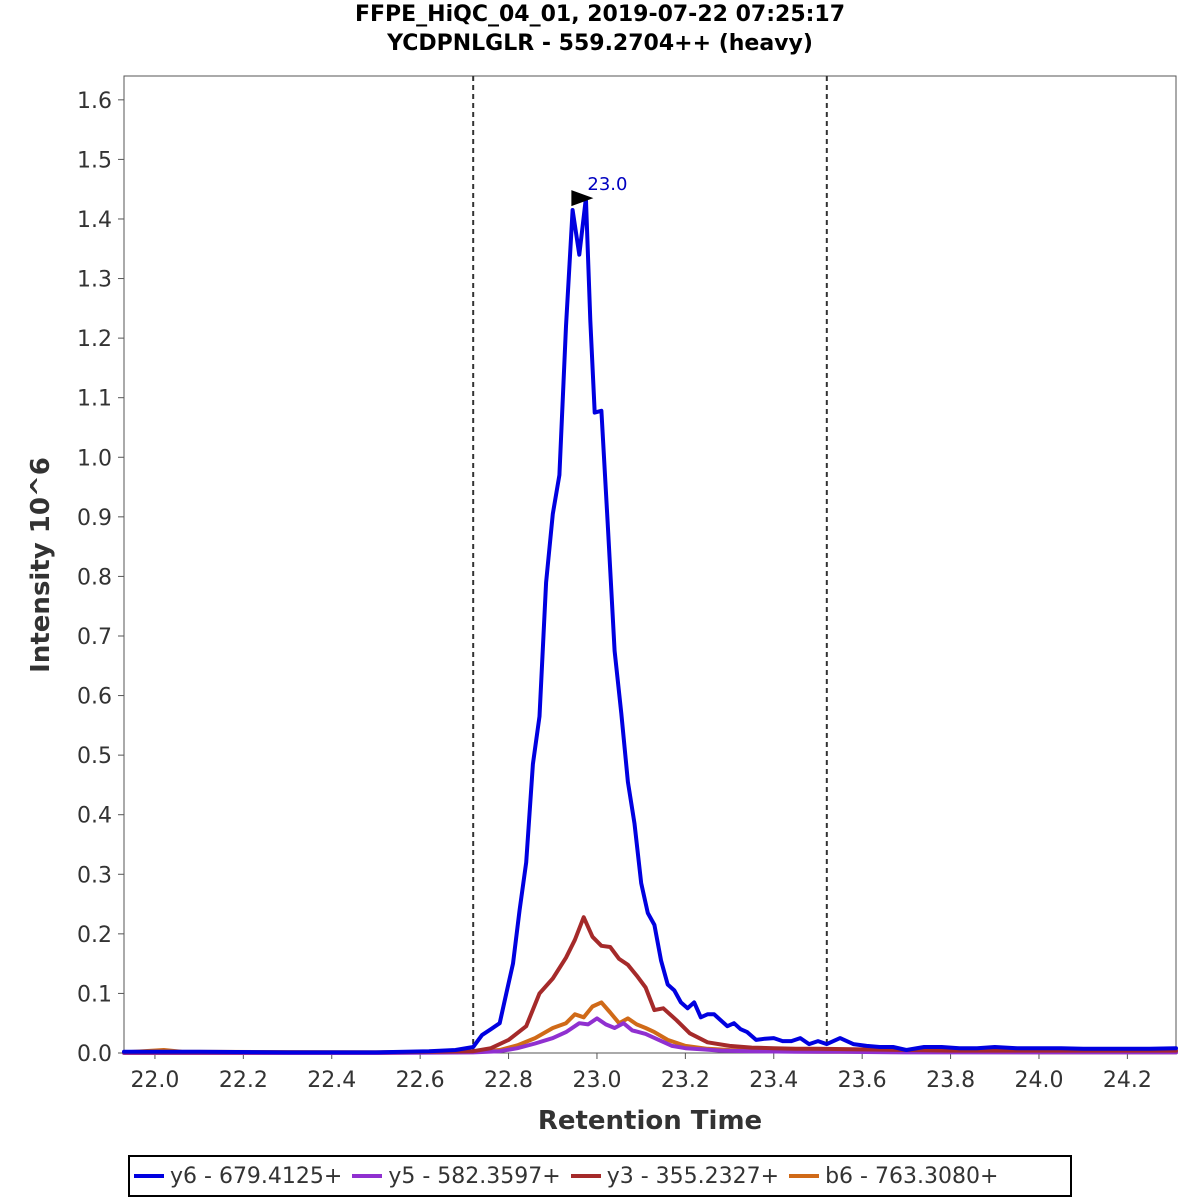  I want to click on y-tick-label: 0.6, so click(94, 697).